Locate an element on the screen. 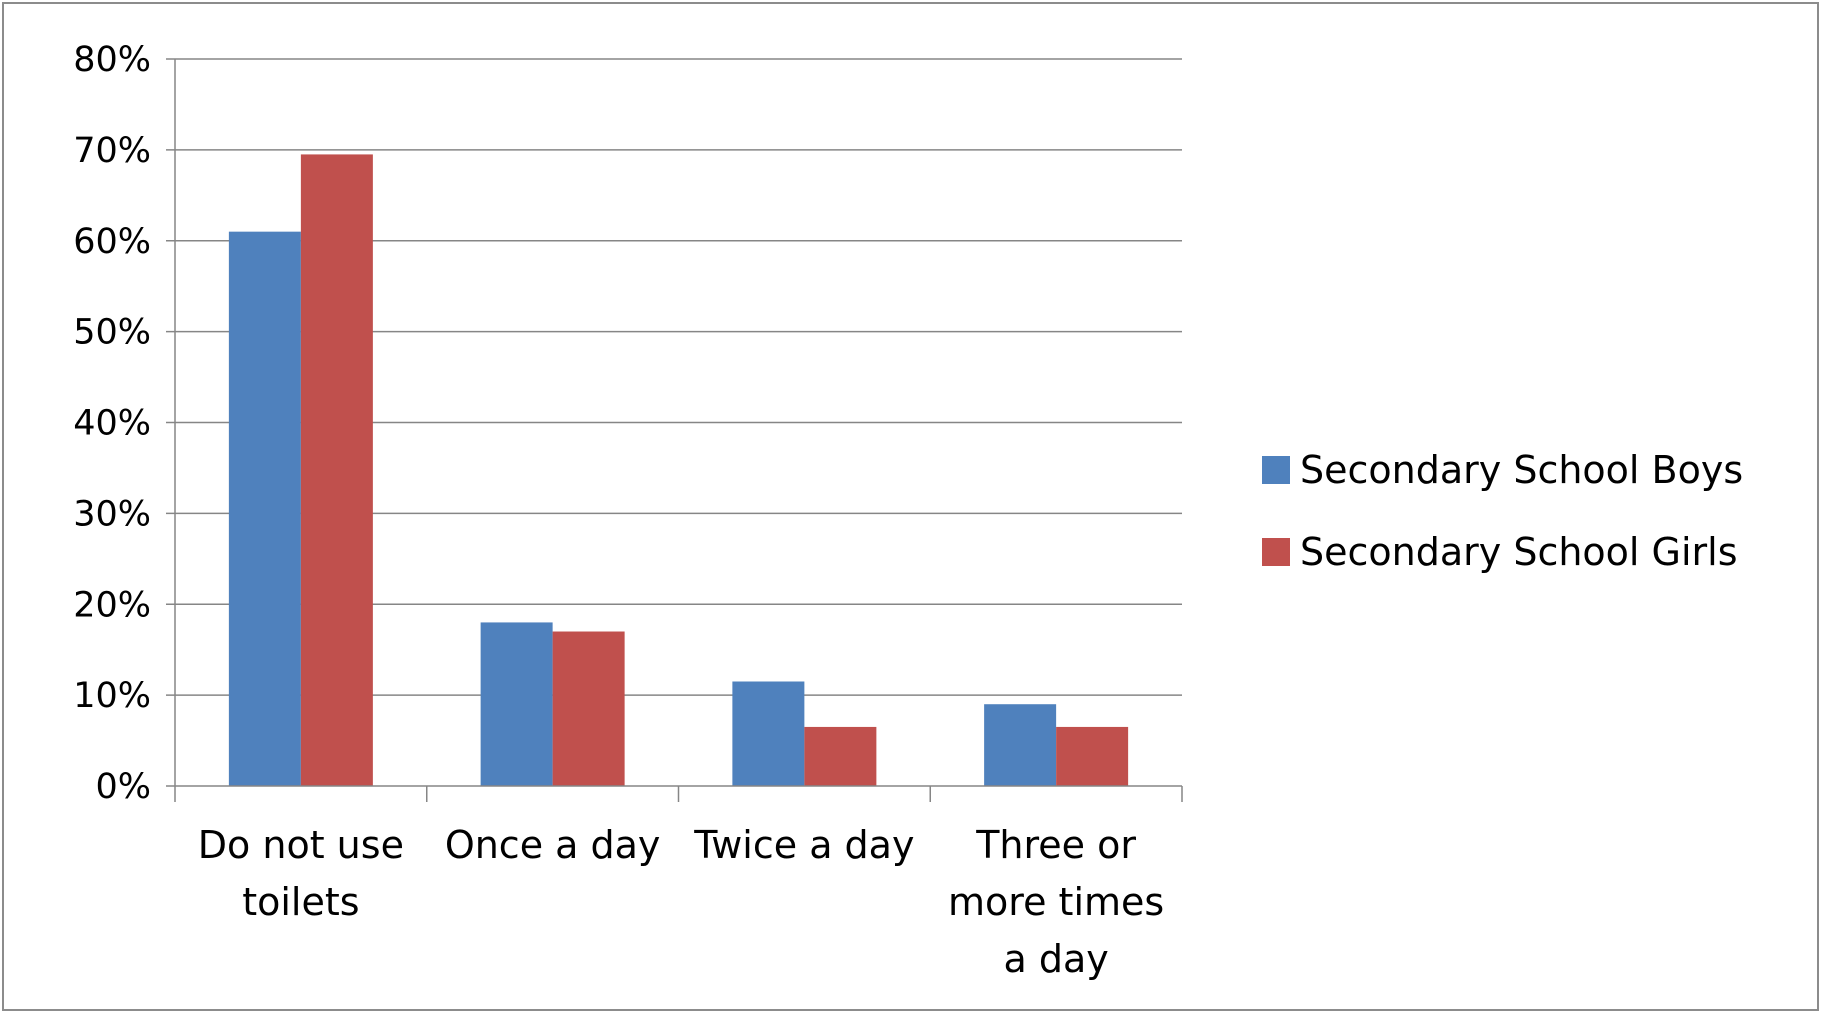 This screenshot has width=1825, height=1015. x-tick-label: Three or more times a day is located at coordinates (1056, 902).